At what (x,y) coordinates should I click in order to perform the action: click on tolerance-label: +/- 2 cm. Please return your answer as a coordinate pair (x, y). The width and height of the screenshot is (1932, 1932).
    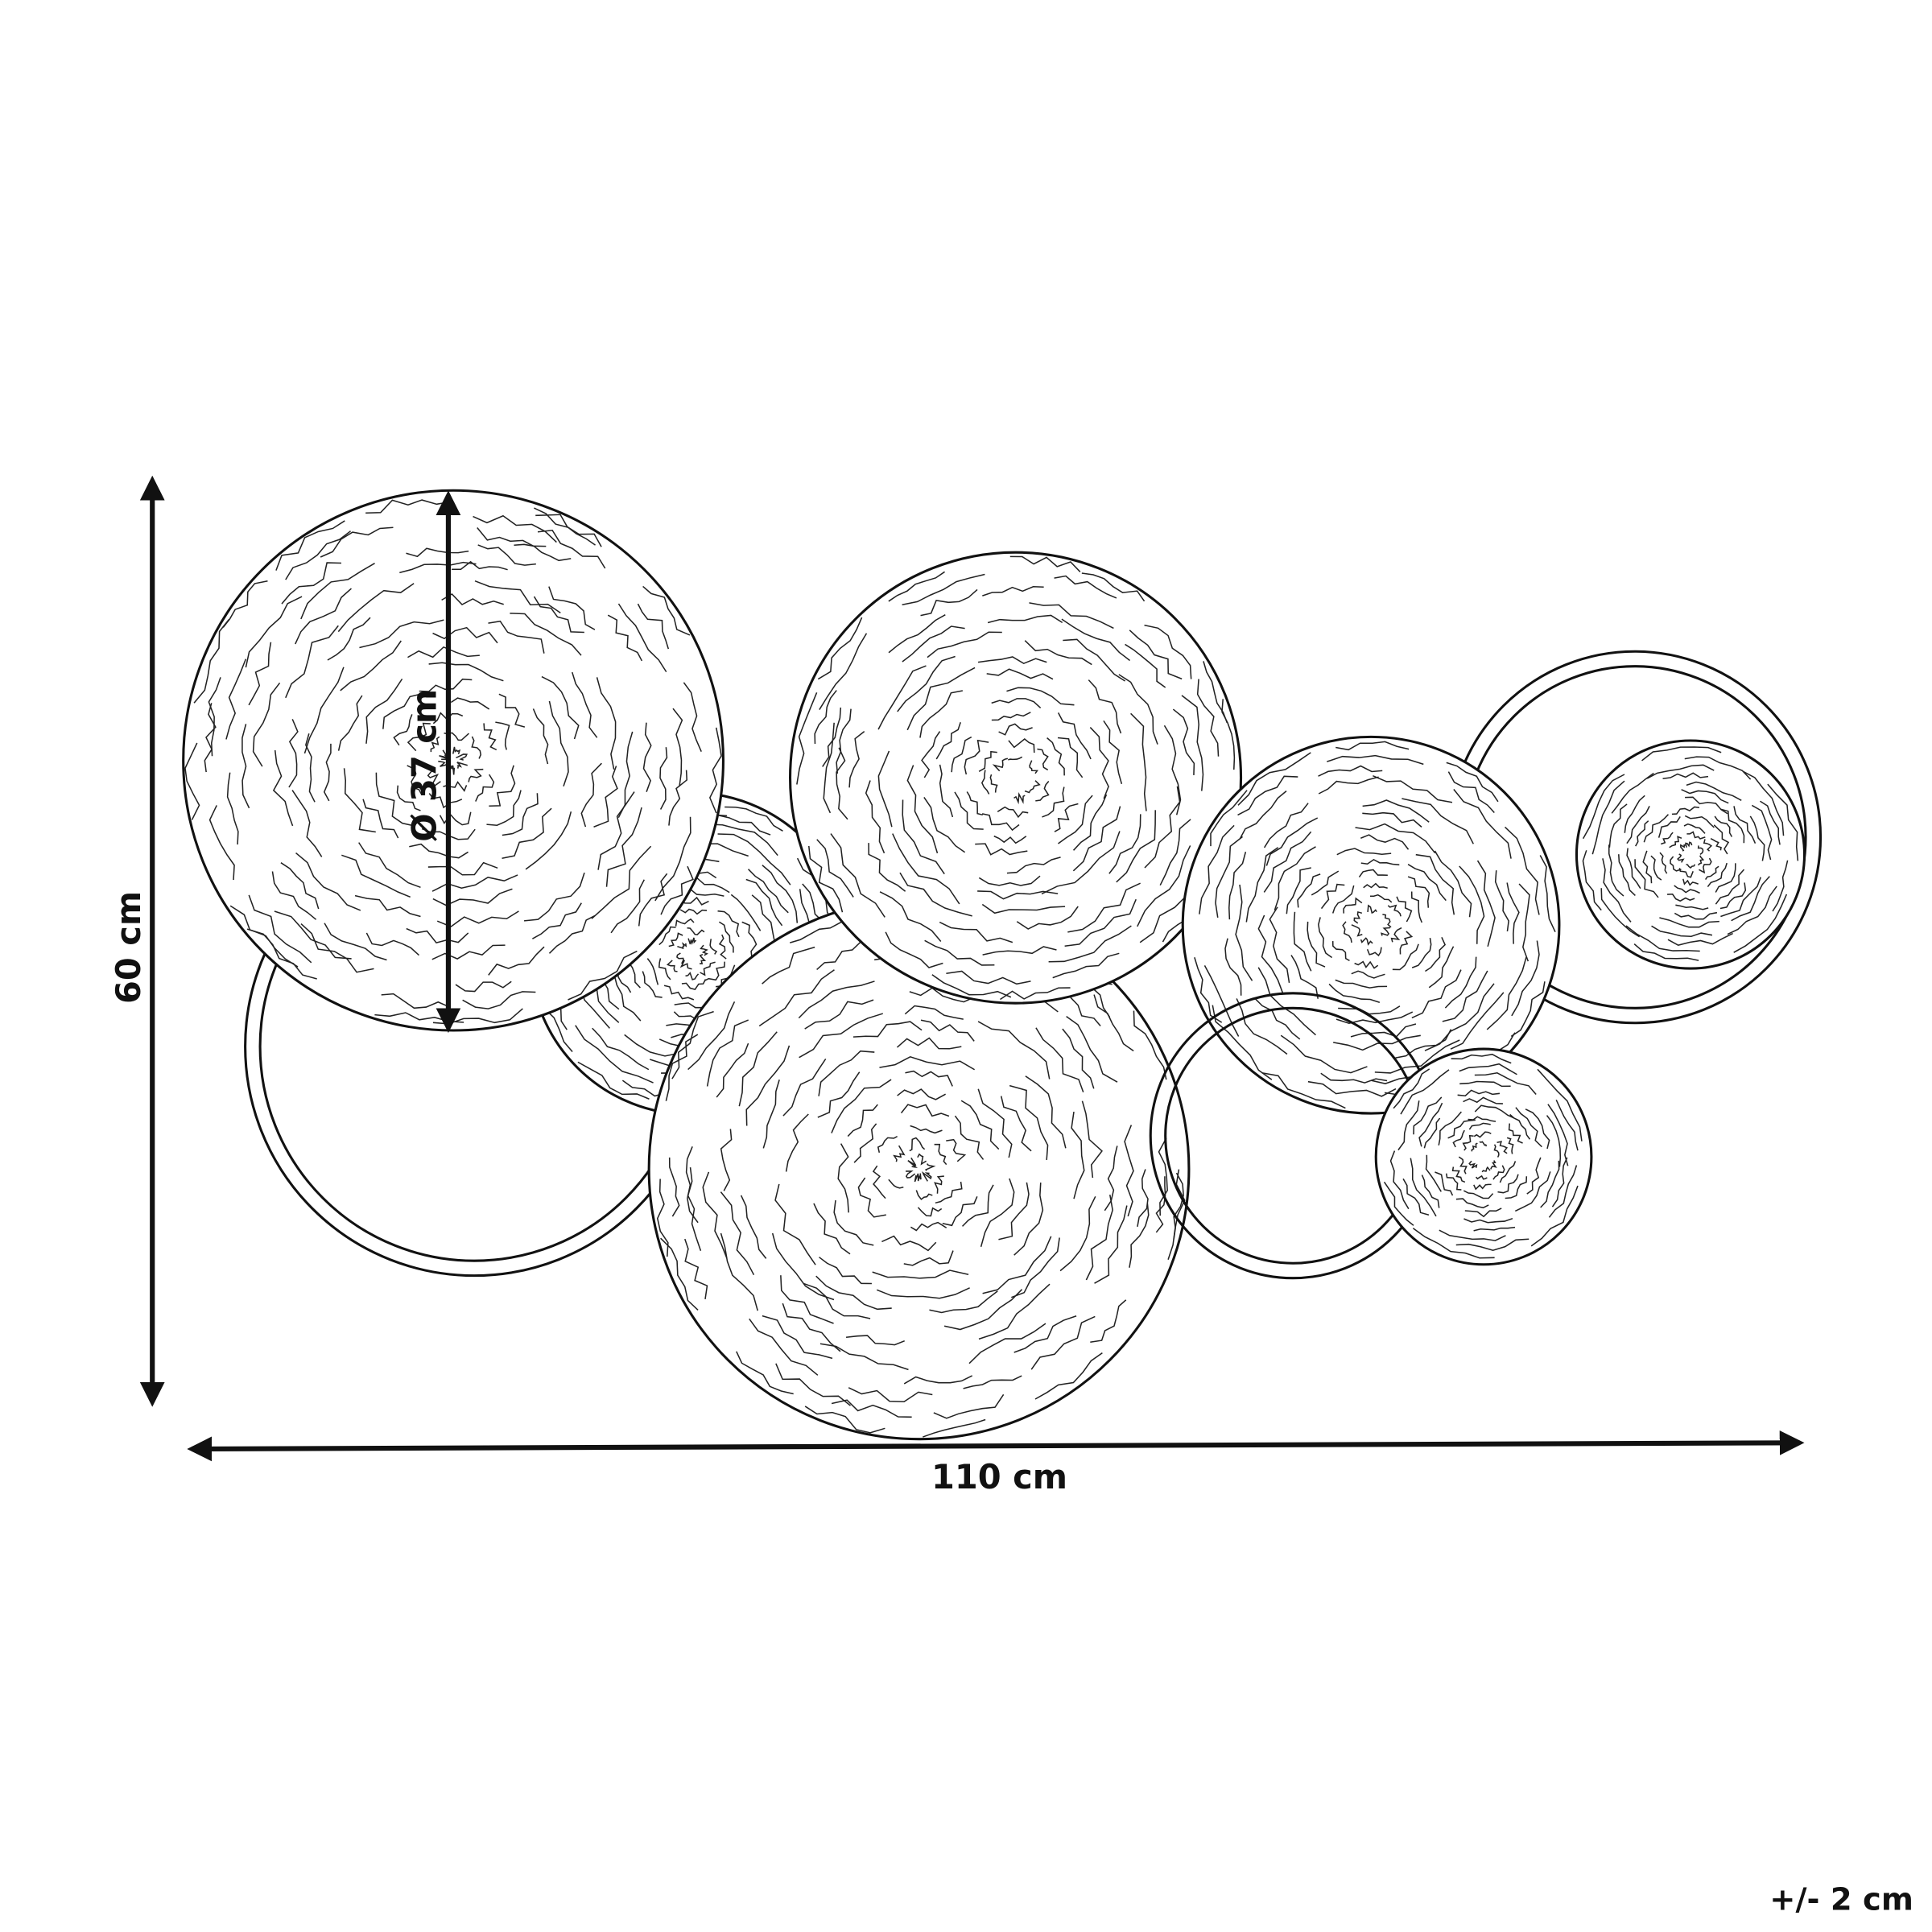
    Looking at the image, I should click on (1841, 1899).